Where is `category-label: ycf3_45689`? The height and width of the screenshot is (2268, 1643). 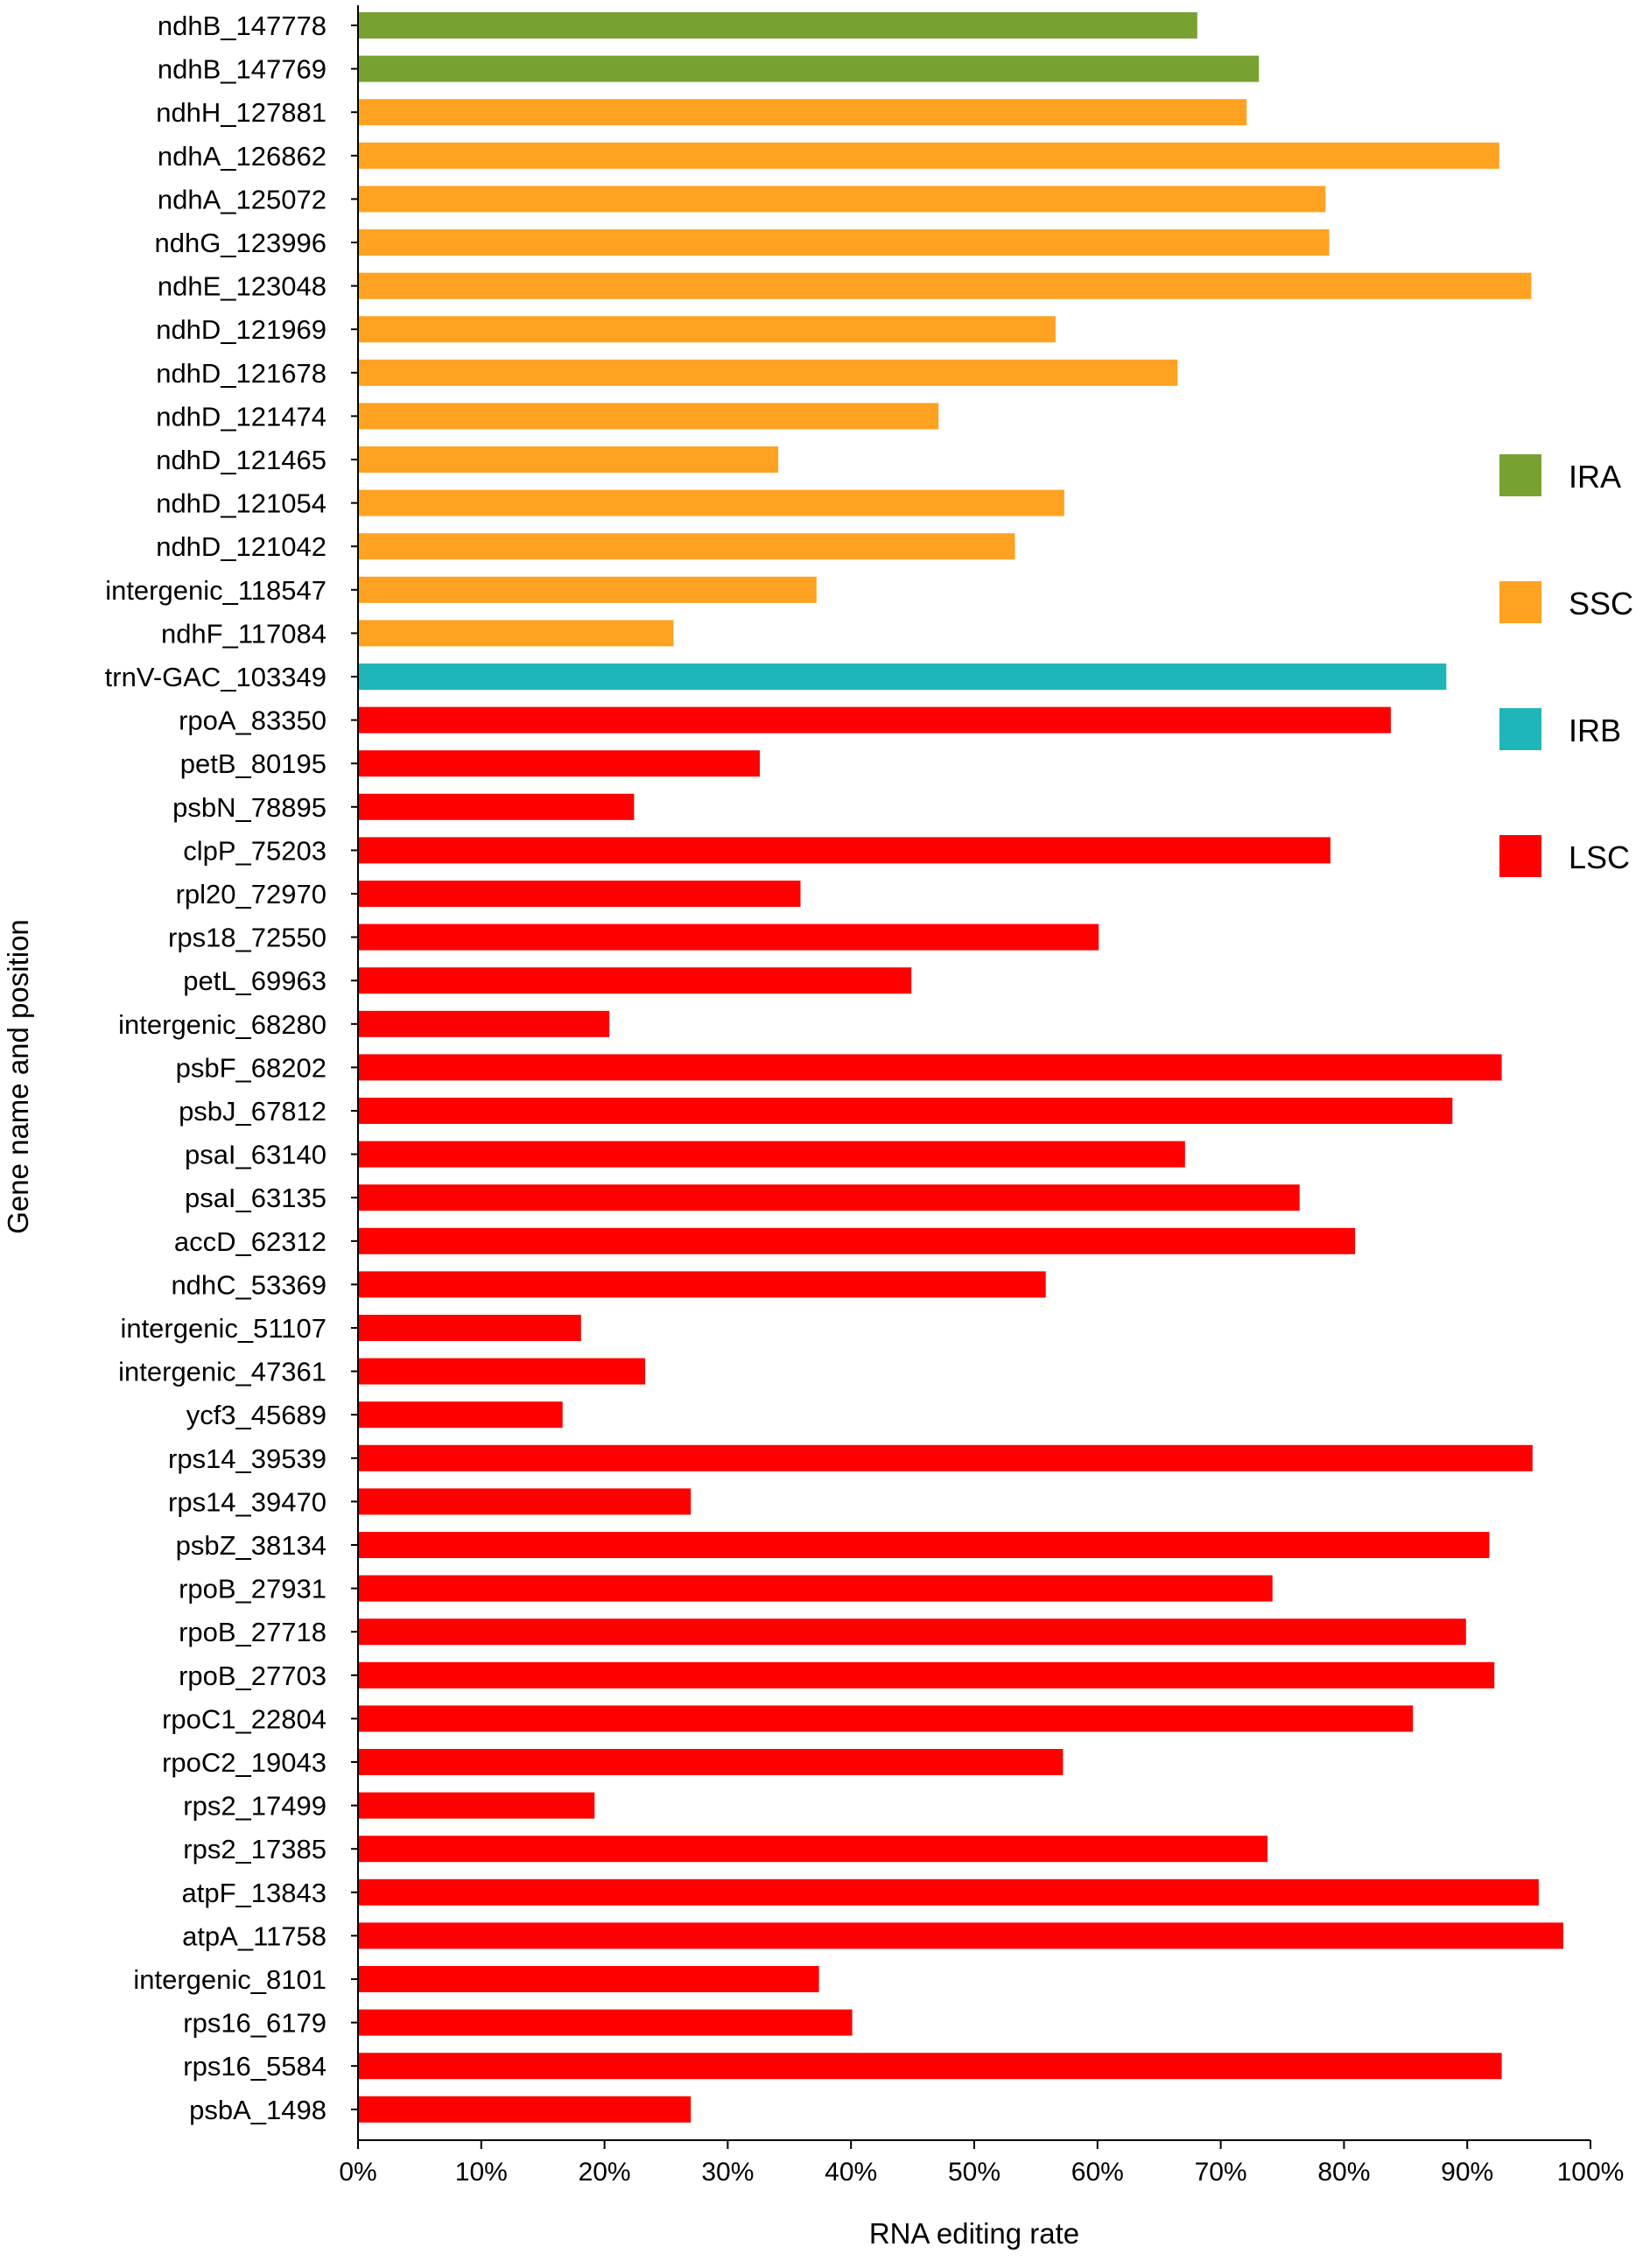 category-label: ycf3_45689 is located at coordinates (256, 1415).